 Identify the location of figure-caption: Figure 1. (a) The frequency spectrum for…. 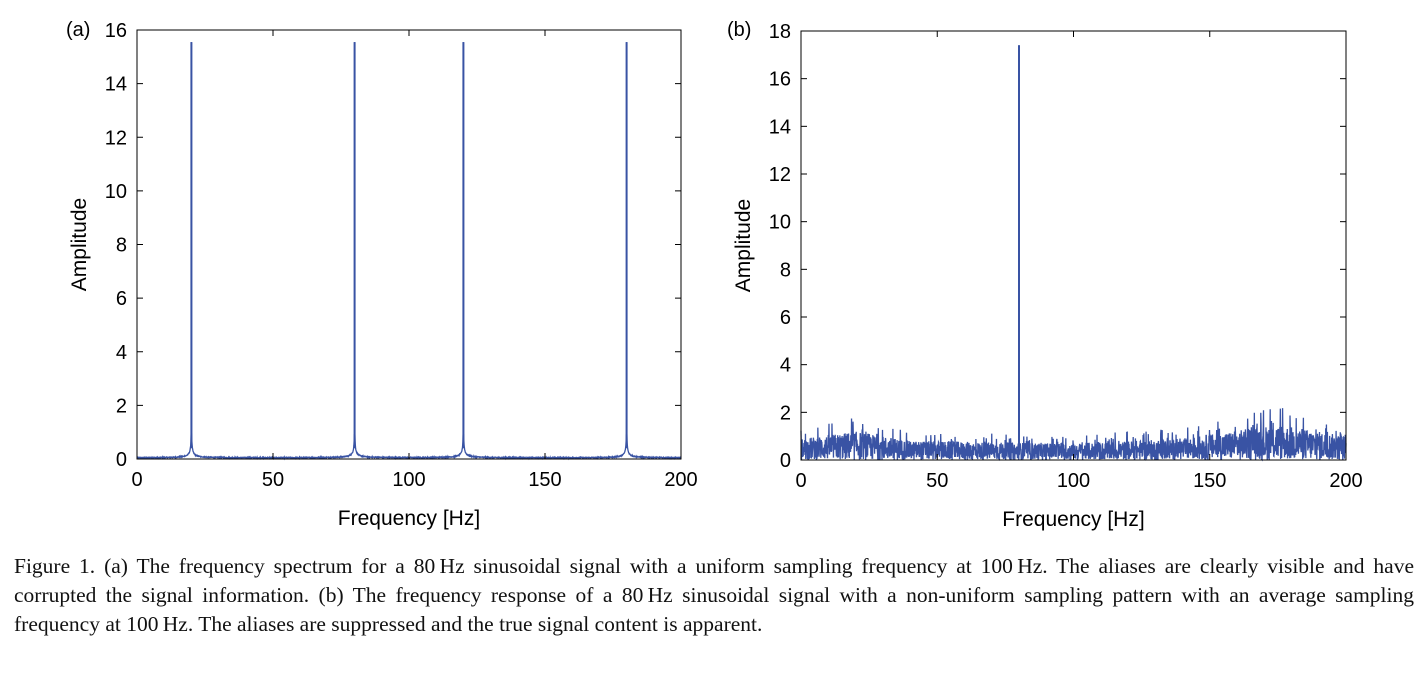
(714, 595).